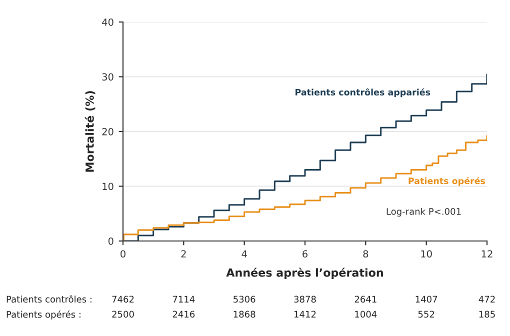 This screenshot has width=510, height=336. What do you see at coordinates (108, 132) in the screenshot?
I see `y-tick-label: 20` at bounding box center [108, 132].